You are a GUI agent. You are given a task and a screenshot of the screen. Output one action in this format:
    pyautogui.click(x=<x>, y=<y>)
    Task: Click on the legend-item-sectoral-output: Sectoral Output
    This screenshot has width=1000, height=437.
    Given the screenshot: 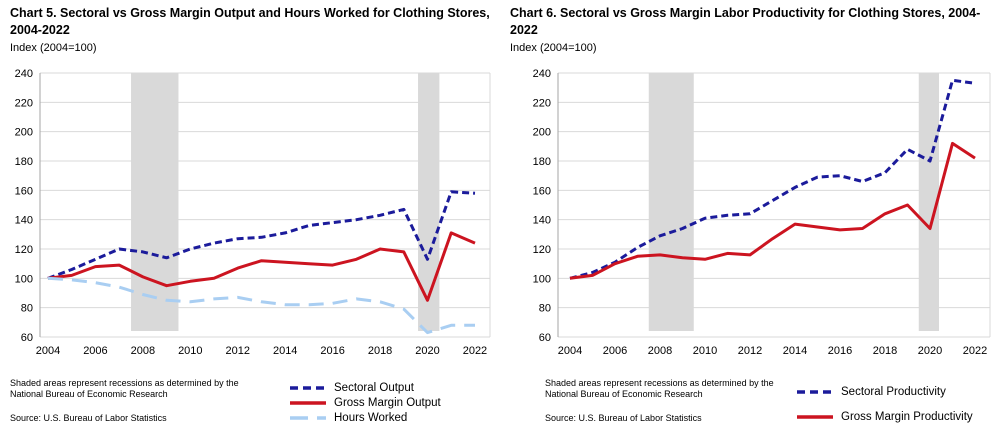 What is the action you would take?
    pyautogui.click(x=364, y=387)
    